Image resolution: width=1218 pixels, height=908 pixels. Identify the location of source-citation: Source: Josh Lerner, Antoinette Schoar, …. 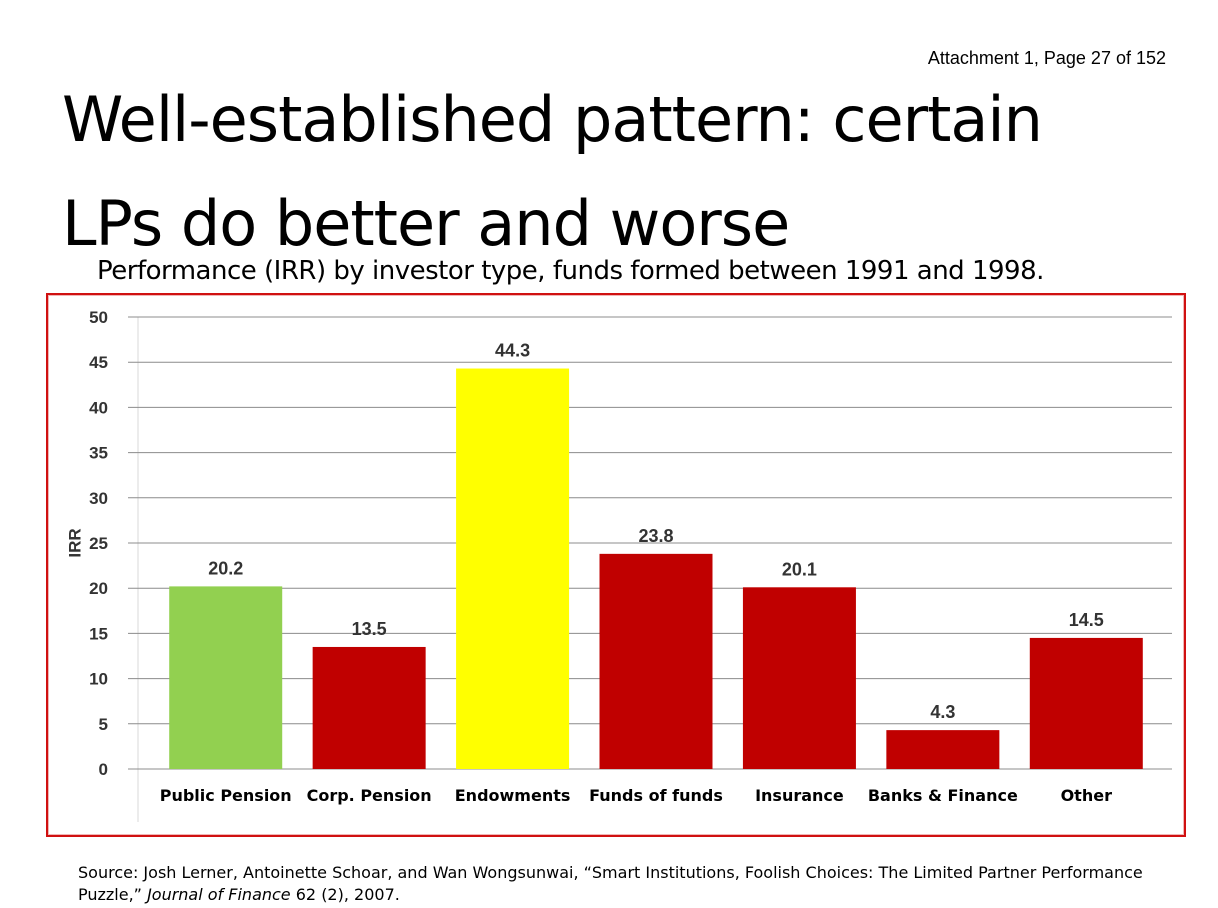
(628, 884).